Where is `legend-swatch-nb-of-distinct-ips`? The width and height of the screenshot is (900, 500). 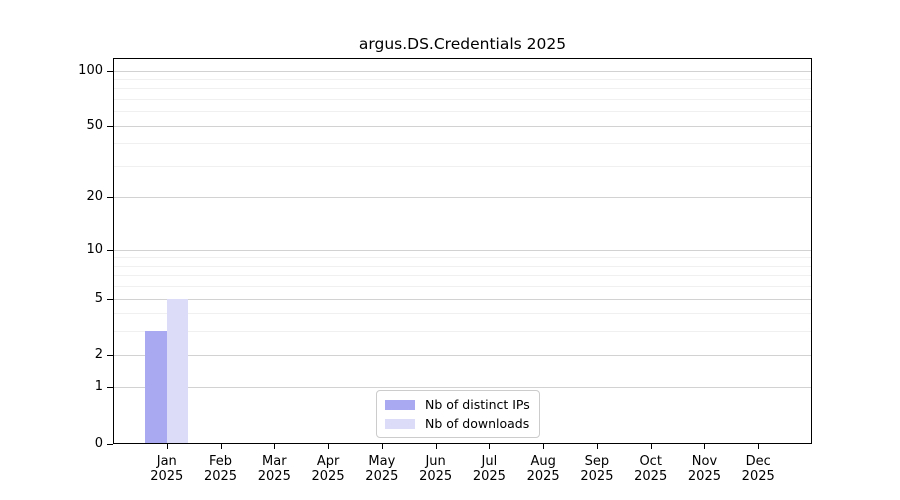 legend-swatch-nb-of-distinct-ips is located at coordinates (400, 404).